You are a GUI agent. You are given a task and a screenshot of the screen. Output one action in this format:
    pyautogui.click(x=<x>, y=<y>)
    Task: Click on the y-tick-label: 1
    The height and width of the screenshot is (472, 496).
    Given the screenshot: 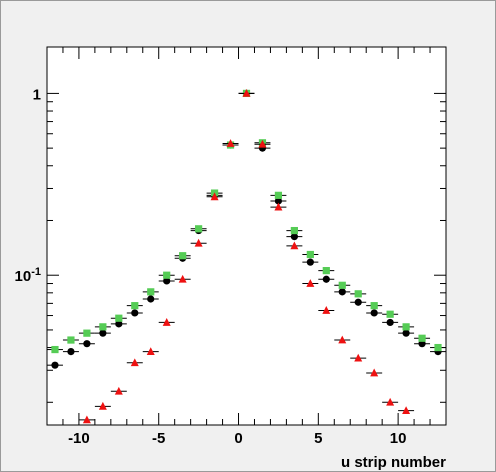 What is the action you would take?
    pyautogui.click(x=37, y=94)
    